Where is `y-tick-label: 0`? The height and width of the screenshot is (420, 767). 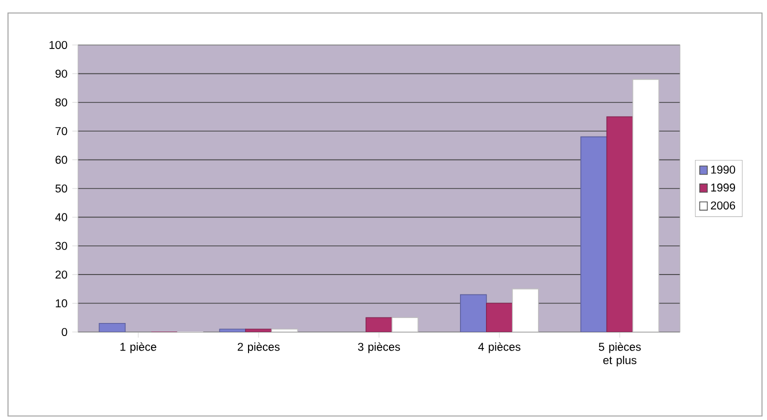
y-tick-label: 0 is located at coordinates (65, 332).